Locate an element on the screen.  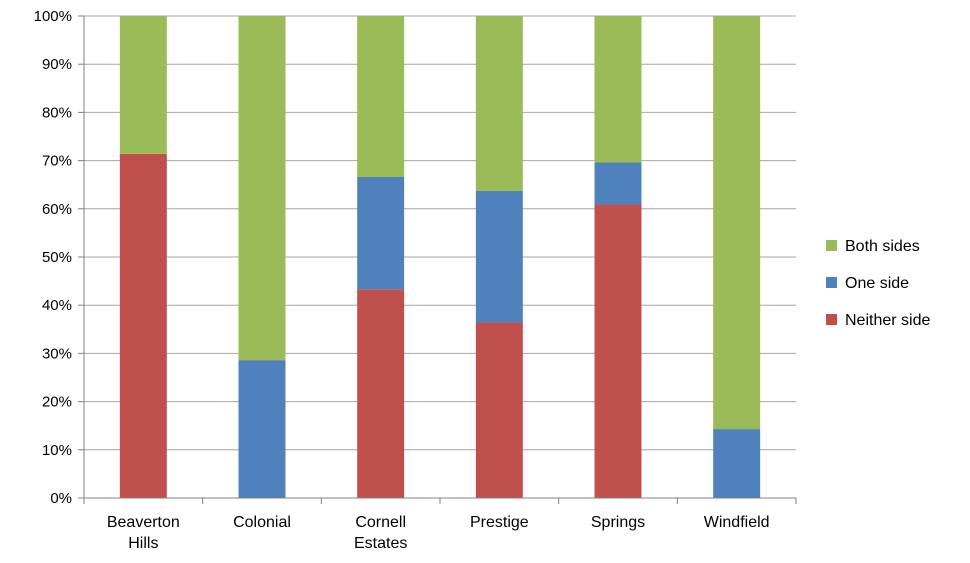
y-tick-labels: 0% 10% 20% 30% 40% 50% 60% 70% 80% 90% 100% is located at coordinates (53, 257).